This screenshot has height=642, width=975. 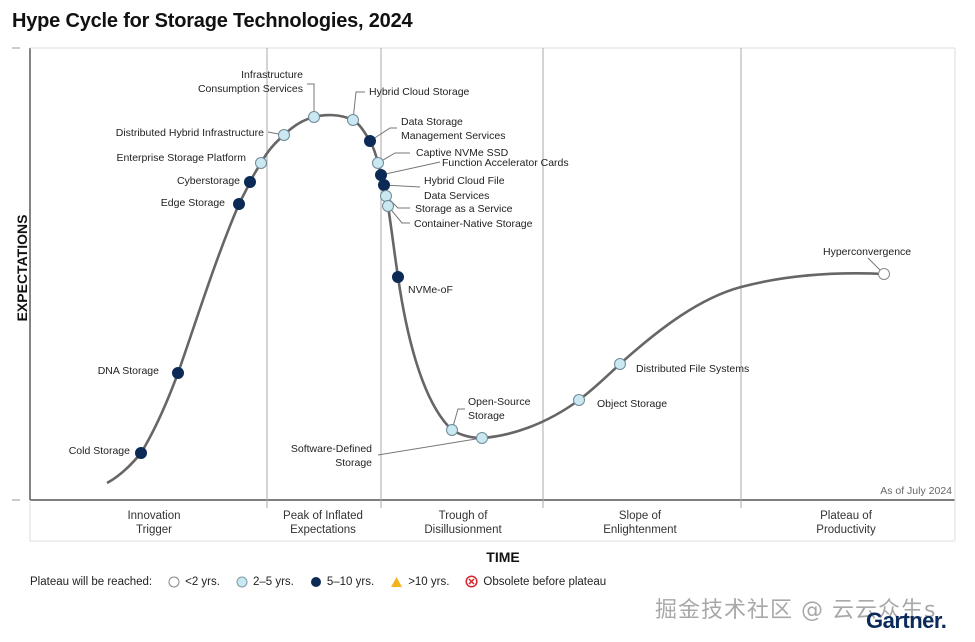 I want to click on x-axis-title: TIME, so click(x=502, y=557).